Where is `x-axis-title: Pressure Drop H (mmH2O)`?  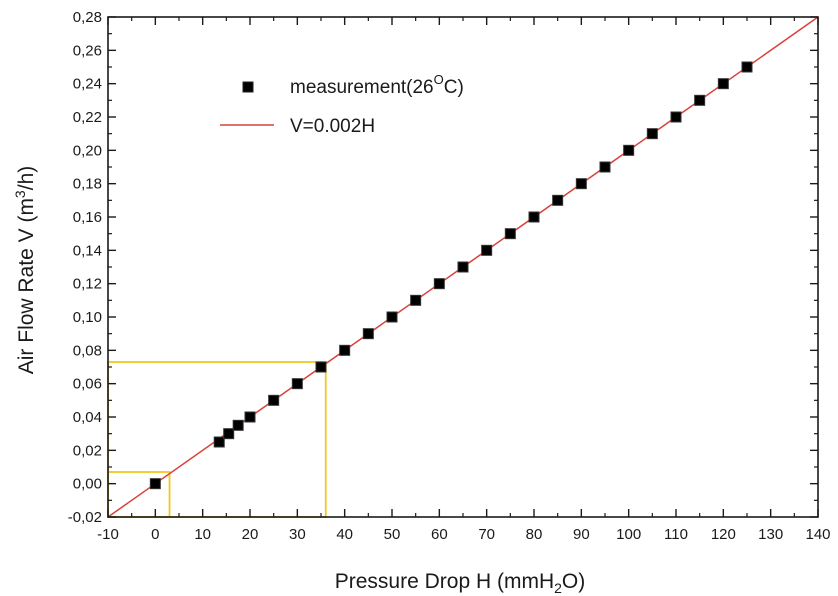
x-axis-title: Pressure Drop H (mmH2O) is located at coordinates (460, 583).